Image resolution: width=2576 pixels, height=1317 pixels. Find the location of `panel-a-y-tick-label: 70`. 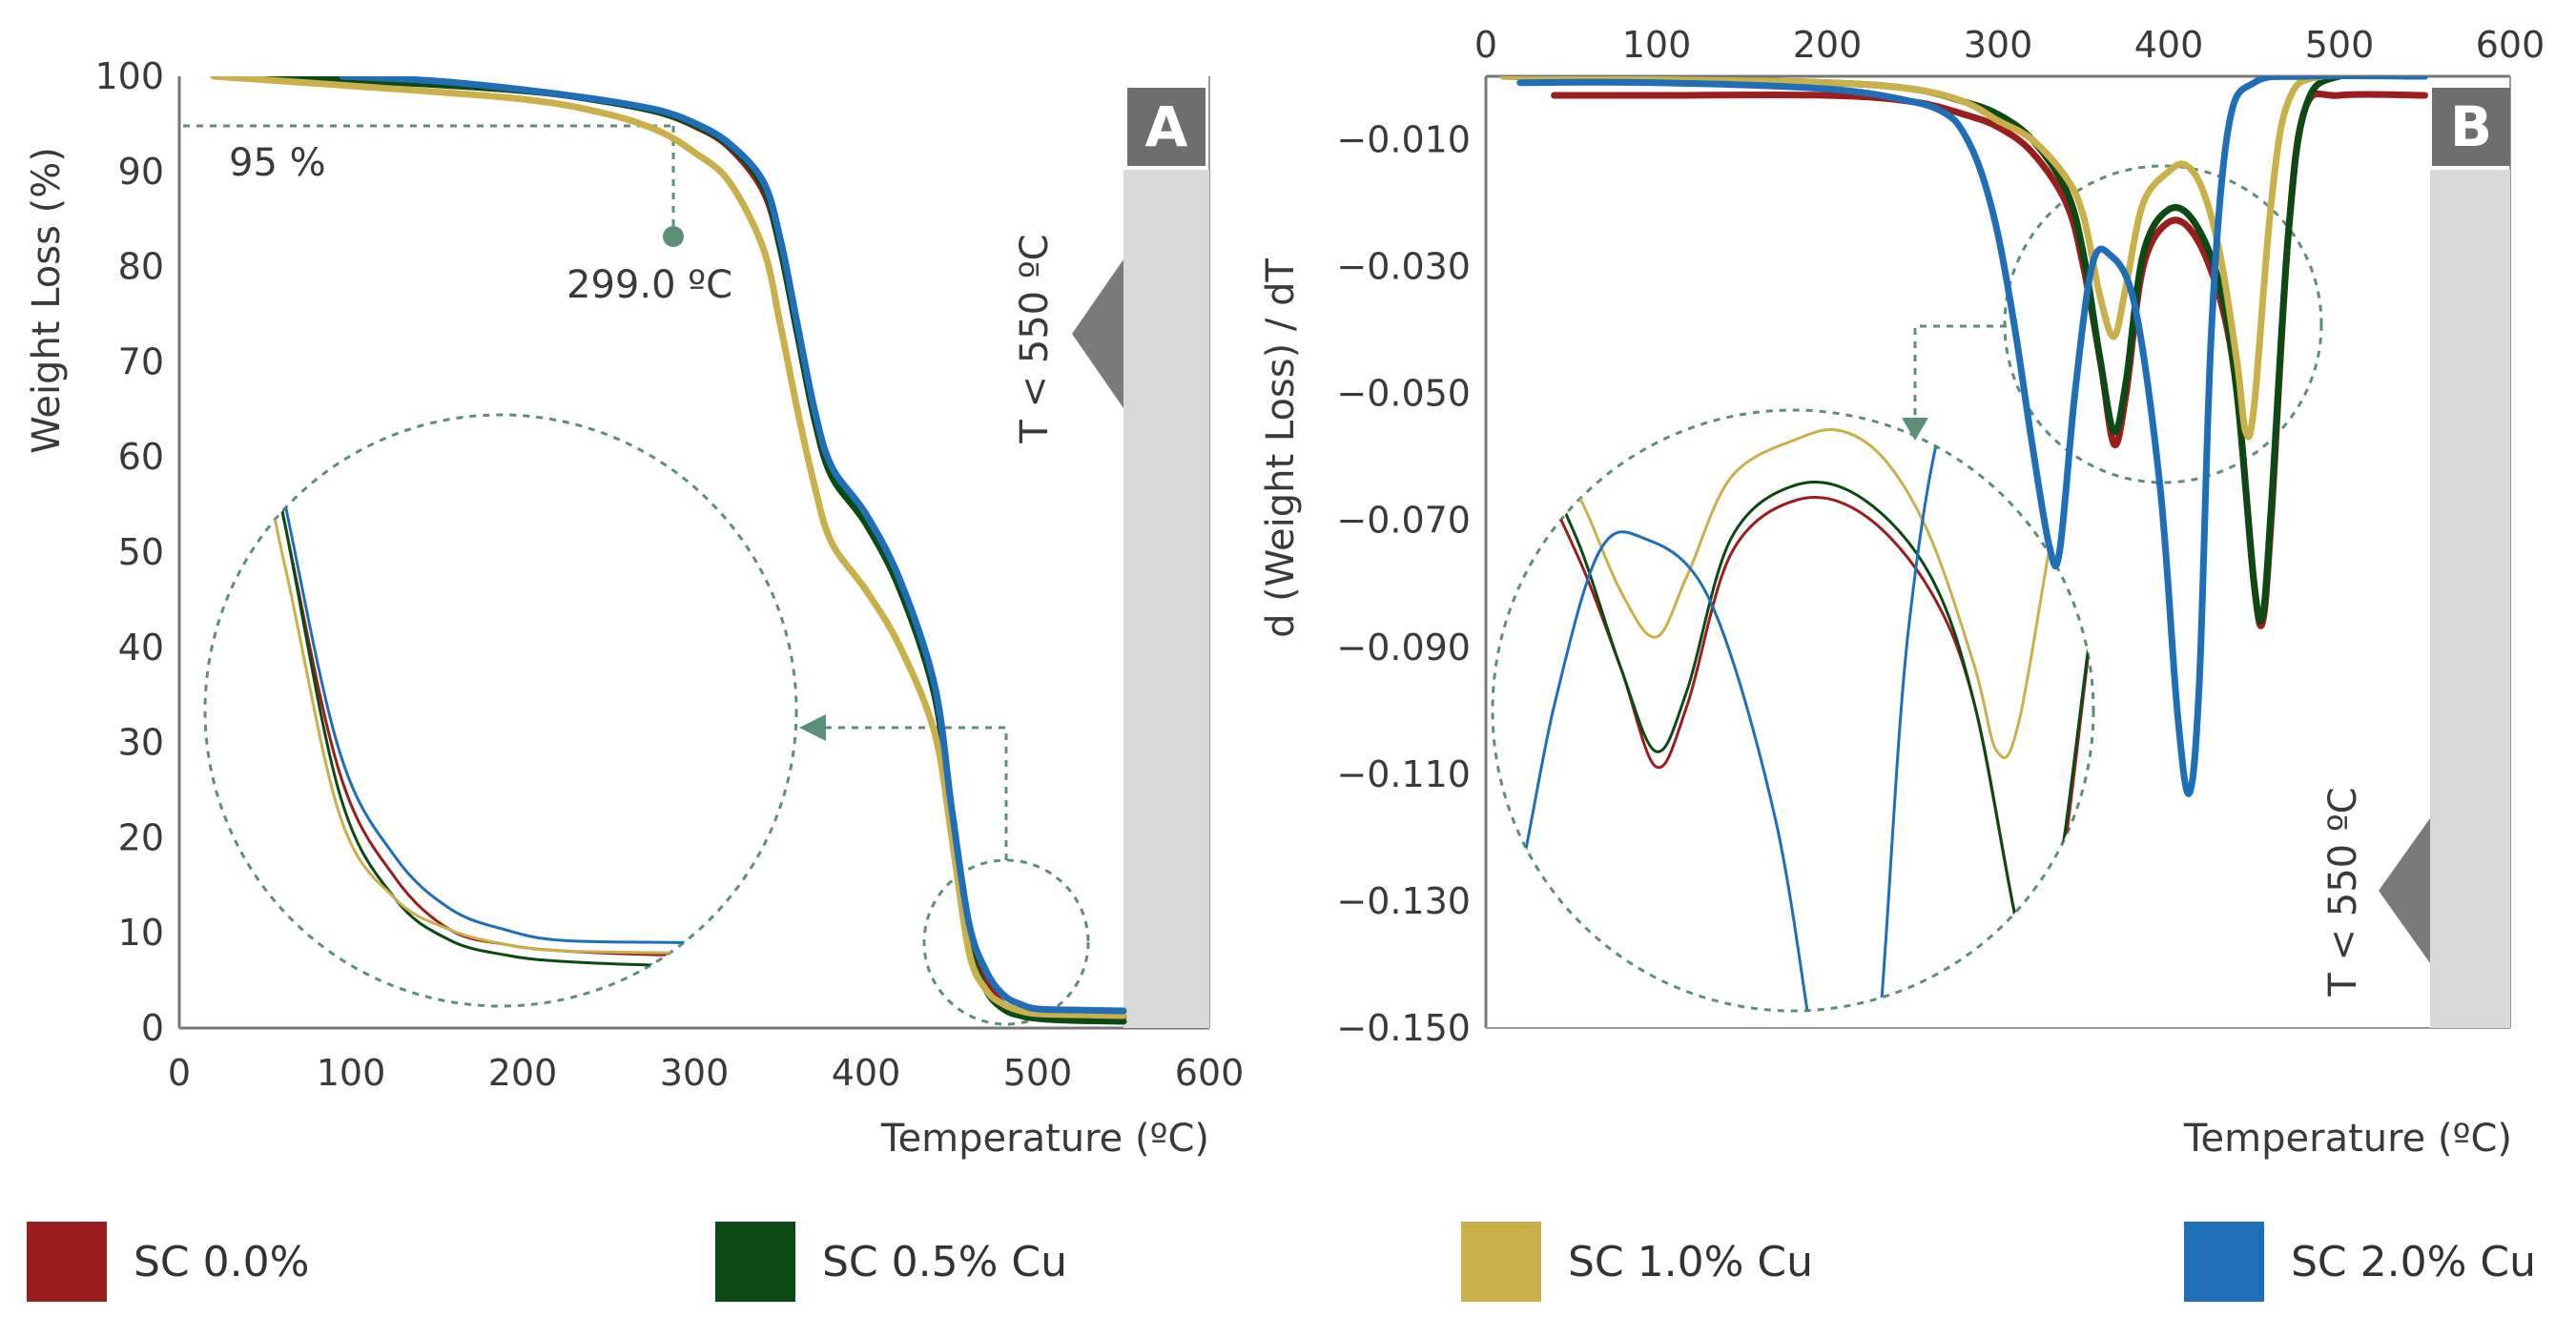

panel-a-y-tick-label: 70 is located at coordinates (141, 361).